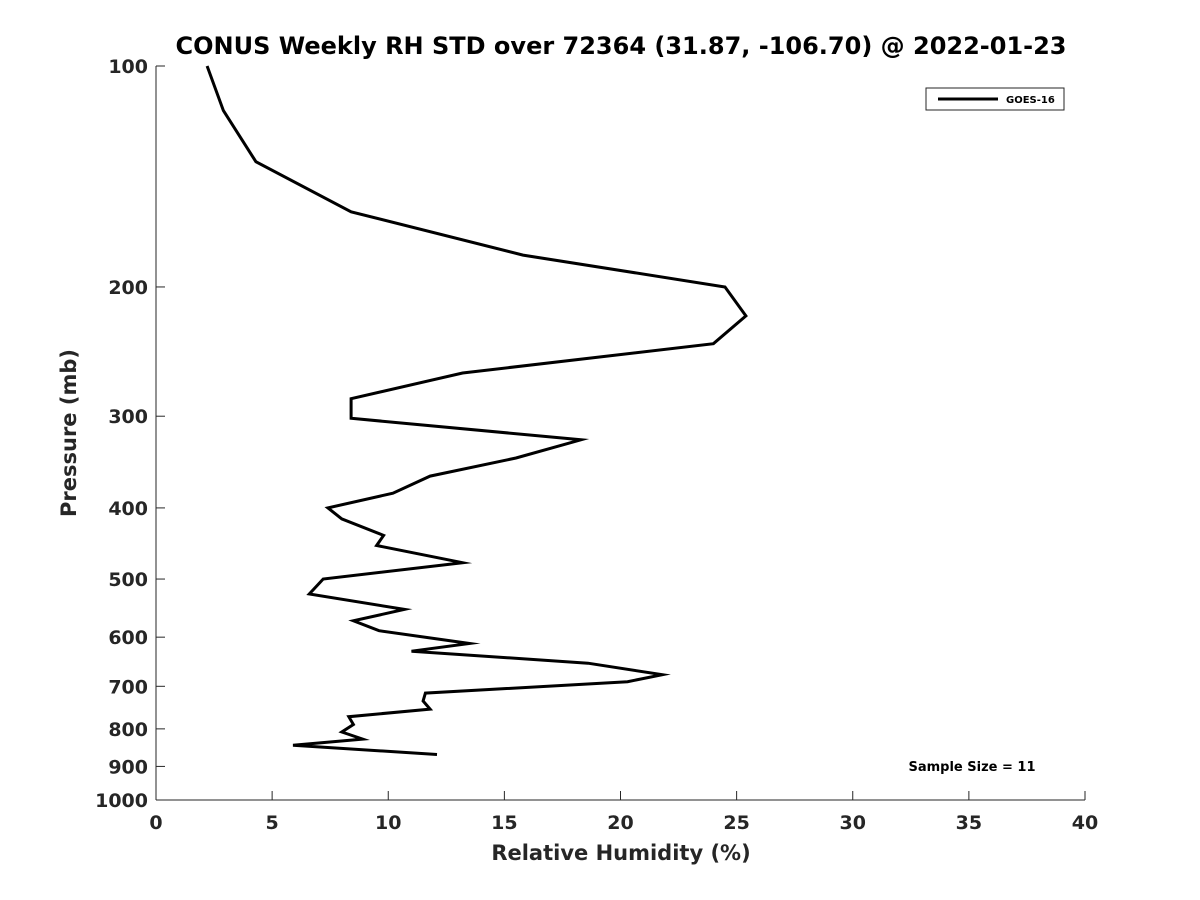 The height and width of the screenshot is (900, 1200). What do you see at coordinates (272, 823) in the screenshot?
I see `x-tick-label: 5` at bounding box center [272, 823].